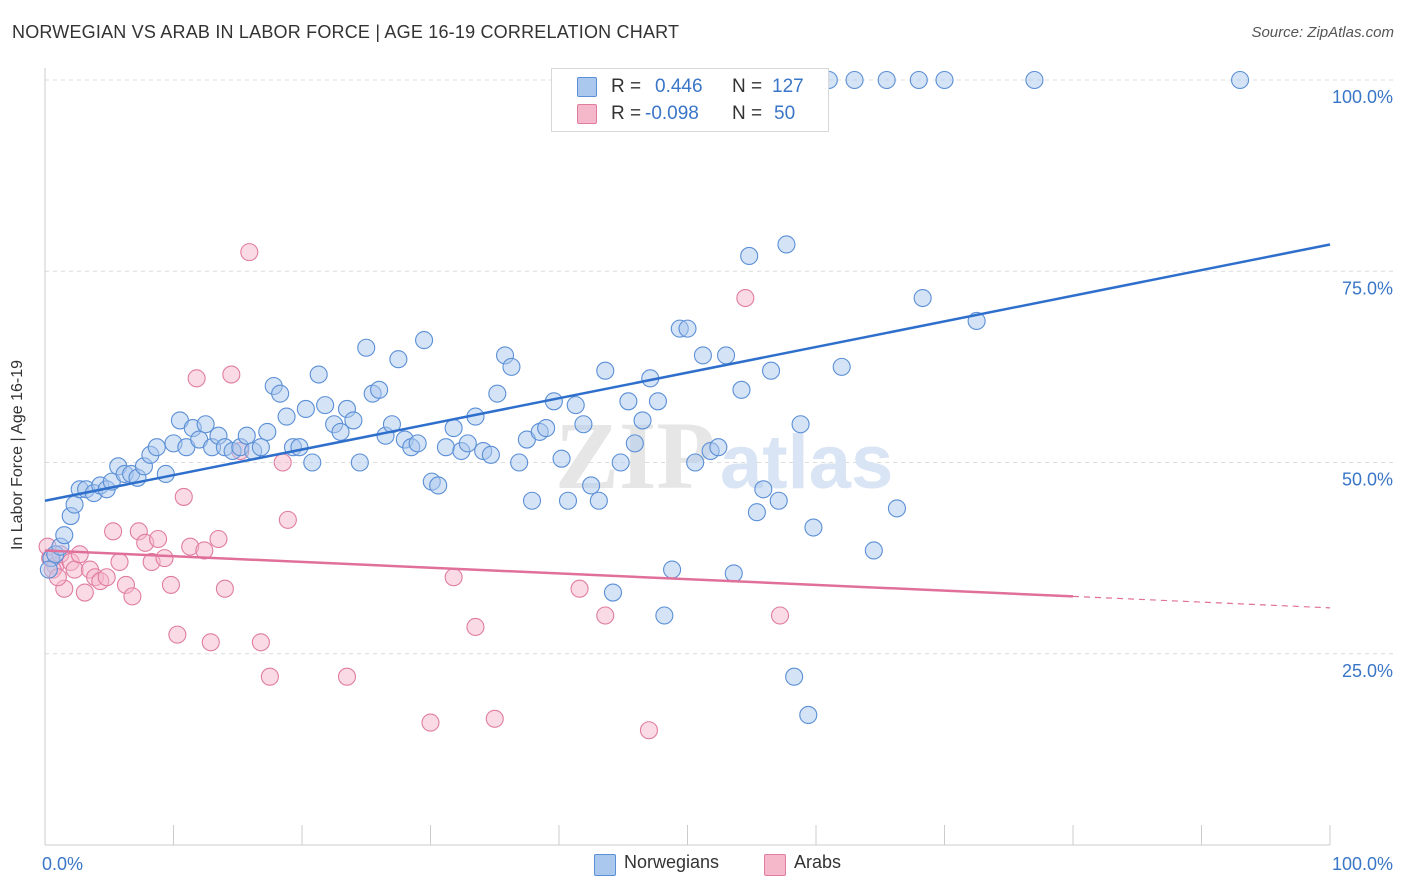 The height and width of the screenshot is (892, 1406). What do you see at coordinates (1362, 864) in the screenshot?
I see `x-tick-label: 100.0%` at bounding box center [1362, 864].